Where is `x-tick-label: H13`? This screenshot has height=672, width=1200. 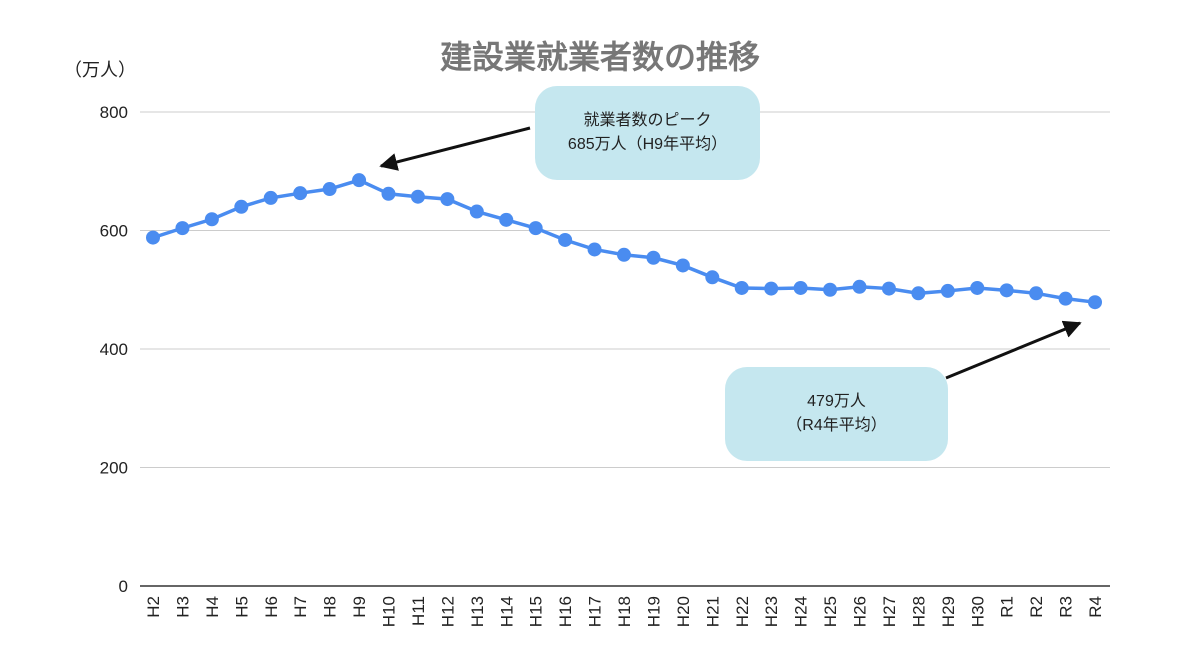 x-tick-label: H13 is located at coordinates (477, 611).